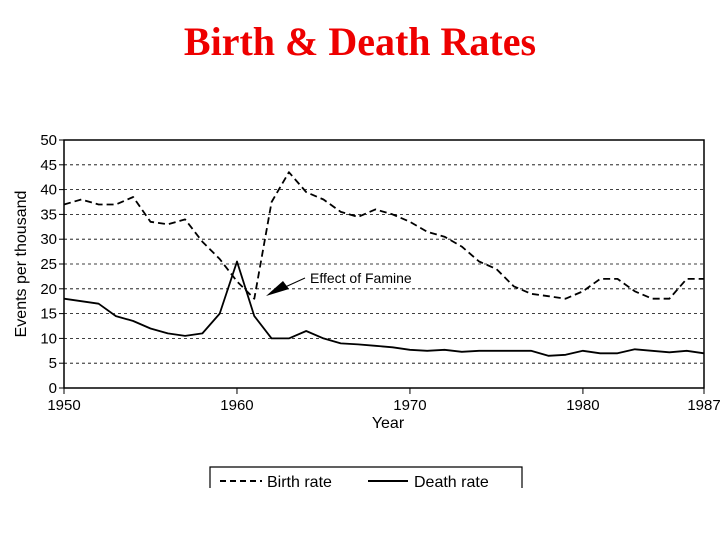  Describe the element at coordinates (383, 401) in the screenshot. I see `x-axis-ticks: 1950 1960 1970 1980 1987` at that location.